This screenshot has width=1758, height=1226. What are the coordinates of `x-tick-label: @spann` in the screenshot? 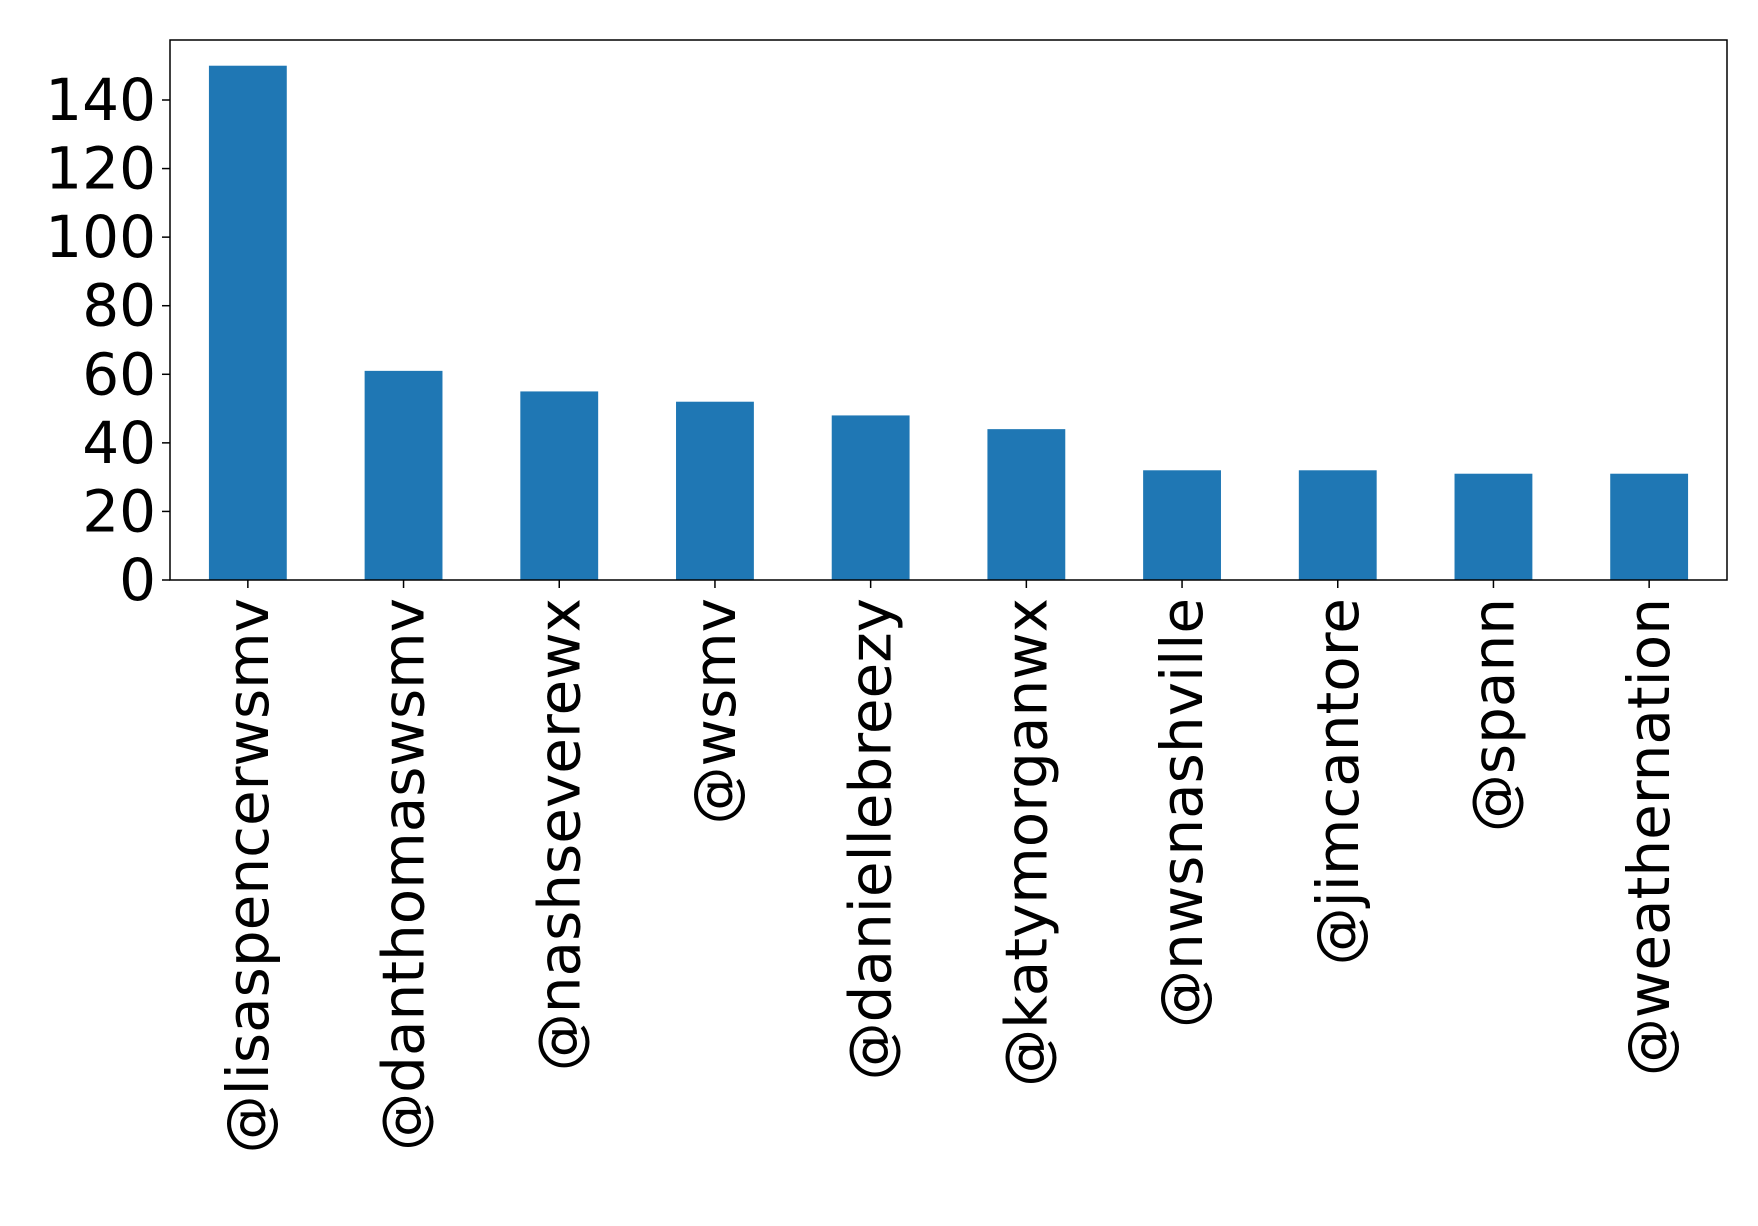 It's located at (1493, 715).